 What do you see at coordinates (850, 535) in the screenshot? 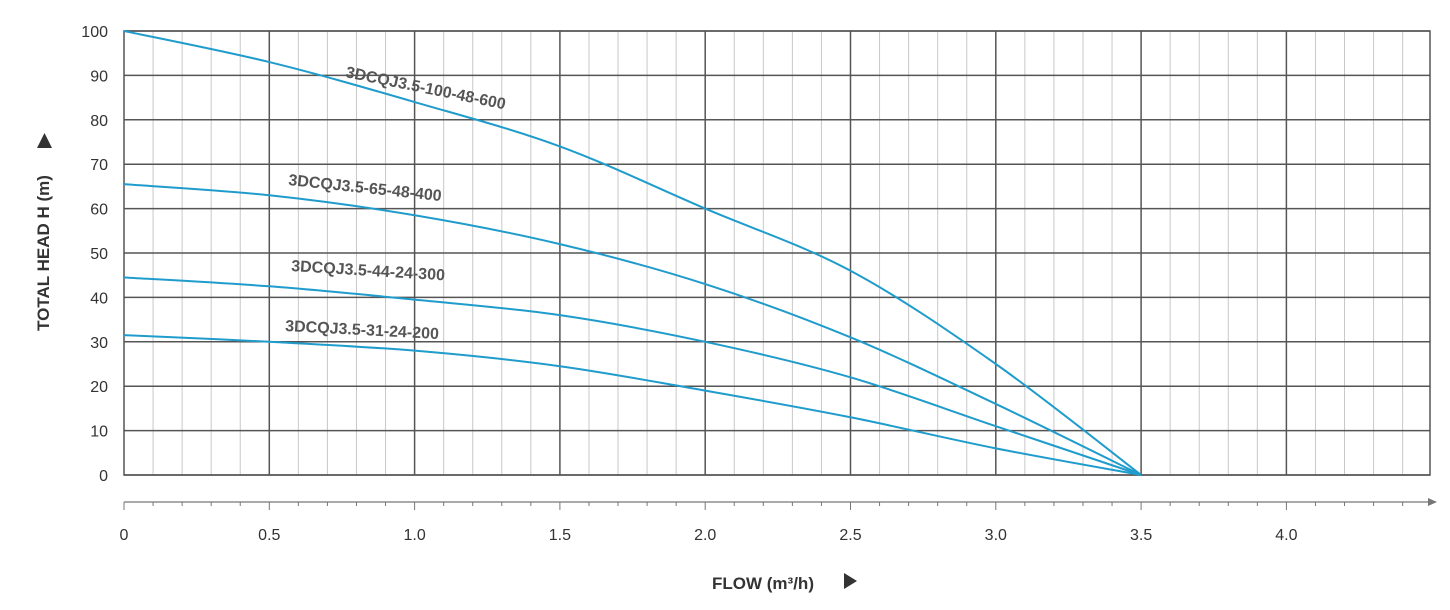
I see `x-tick-label: 2.5` at bounding box center [850, 535].